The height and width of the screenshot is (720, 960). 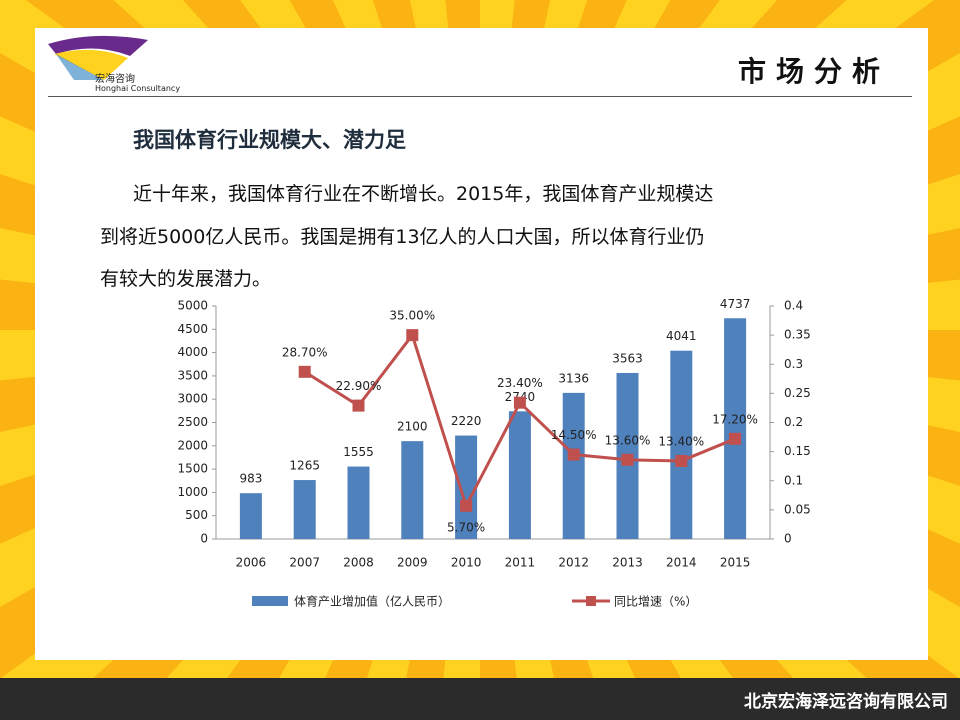 What do you see at coordinates (412, 563) in the screenshot?
I see `x-tick-label: 2009` at bounding box center [412, 563].